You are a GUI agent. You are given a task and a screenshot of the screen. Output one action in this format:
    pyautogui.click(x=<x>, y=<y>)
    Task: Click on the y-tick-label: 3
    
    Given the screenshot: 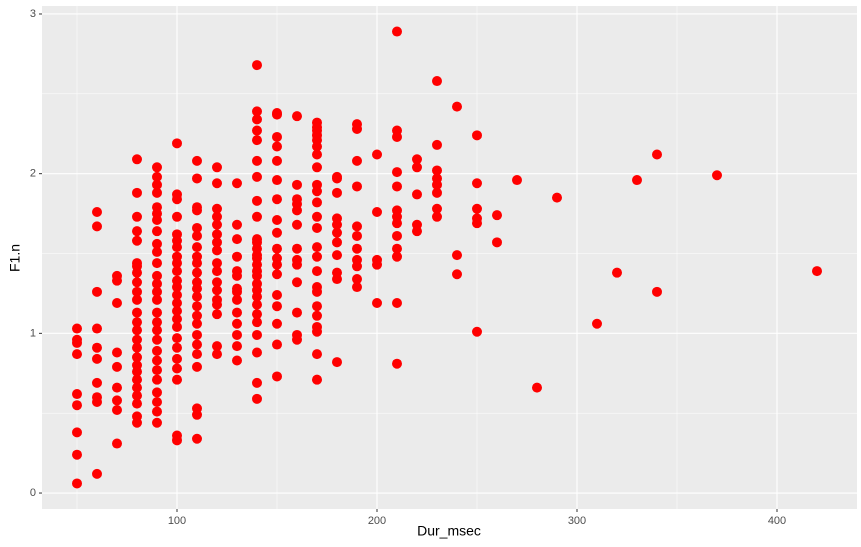 What is the action you would take?
    pyautogui.click(x=33, y=14)
    